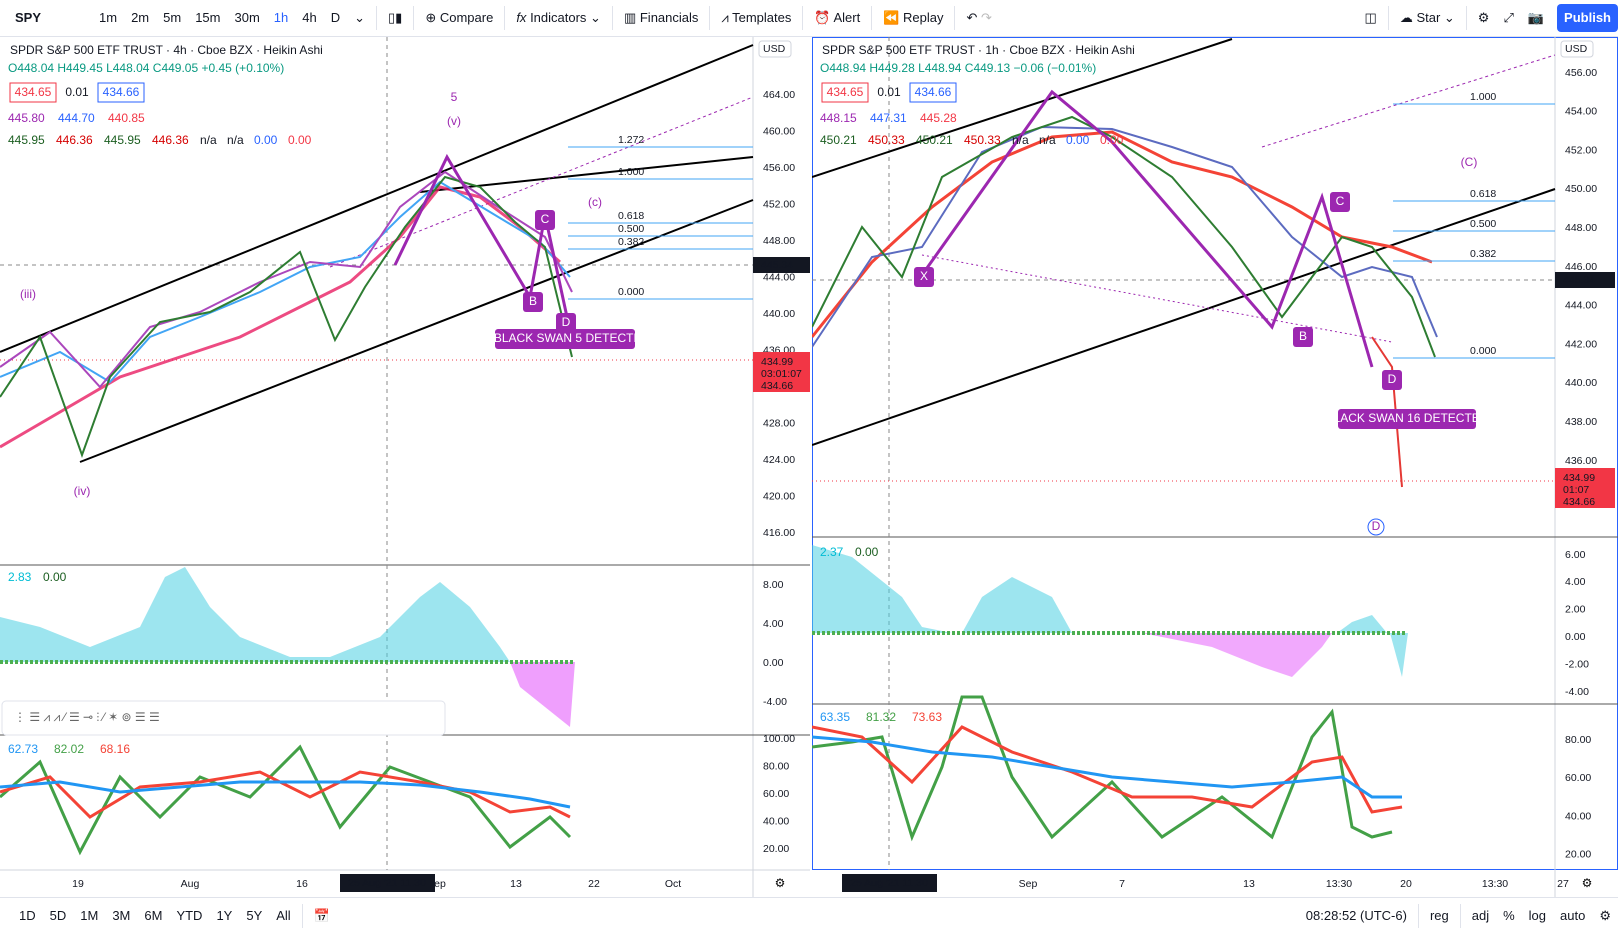 The height and width of the screenshot is (934, 1618). What do you see at coordinates (1480, 915) in the screenshot?
I see `option: adj` at bounding box center [1480, 915].